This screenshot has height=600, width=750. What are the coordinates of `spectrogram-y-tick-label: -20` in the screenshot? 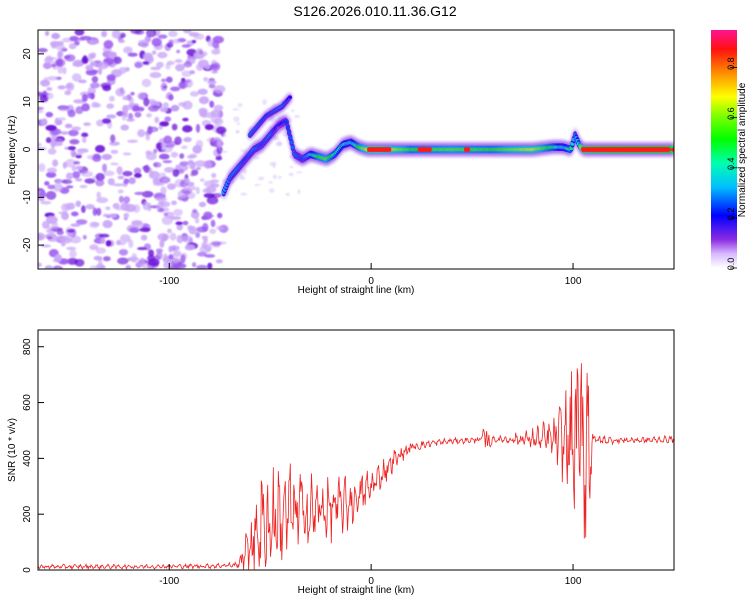 It's located at (27, 244).